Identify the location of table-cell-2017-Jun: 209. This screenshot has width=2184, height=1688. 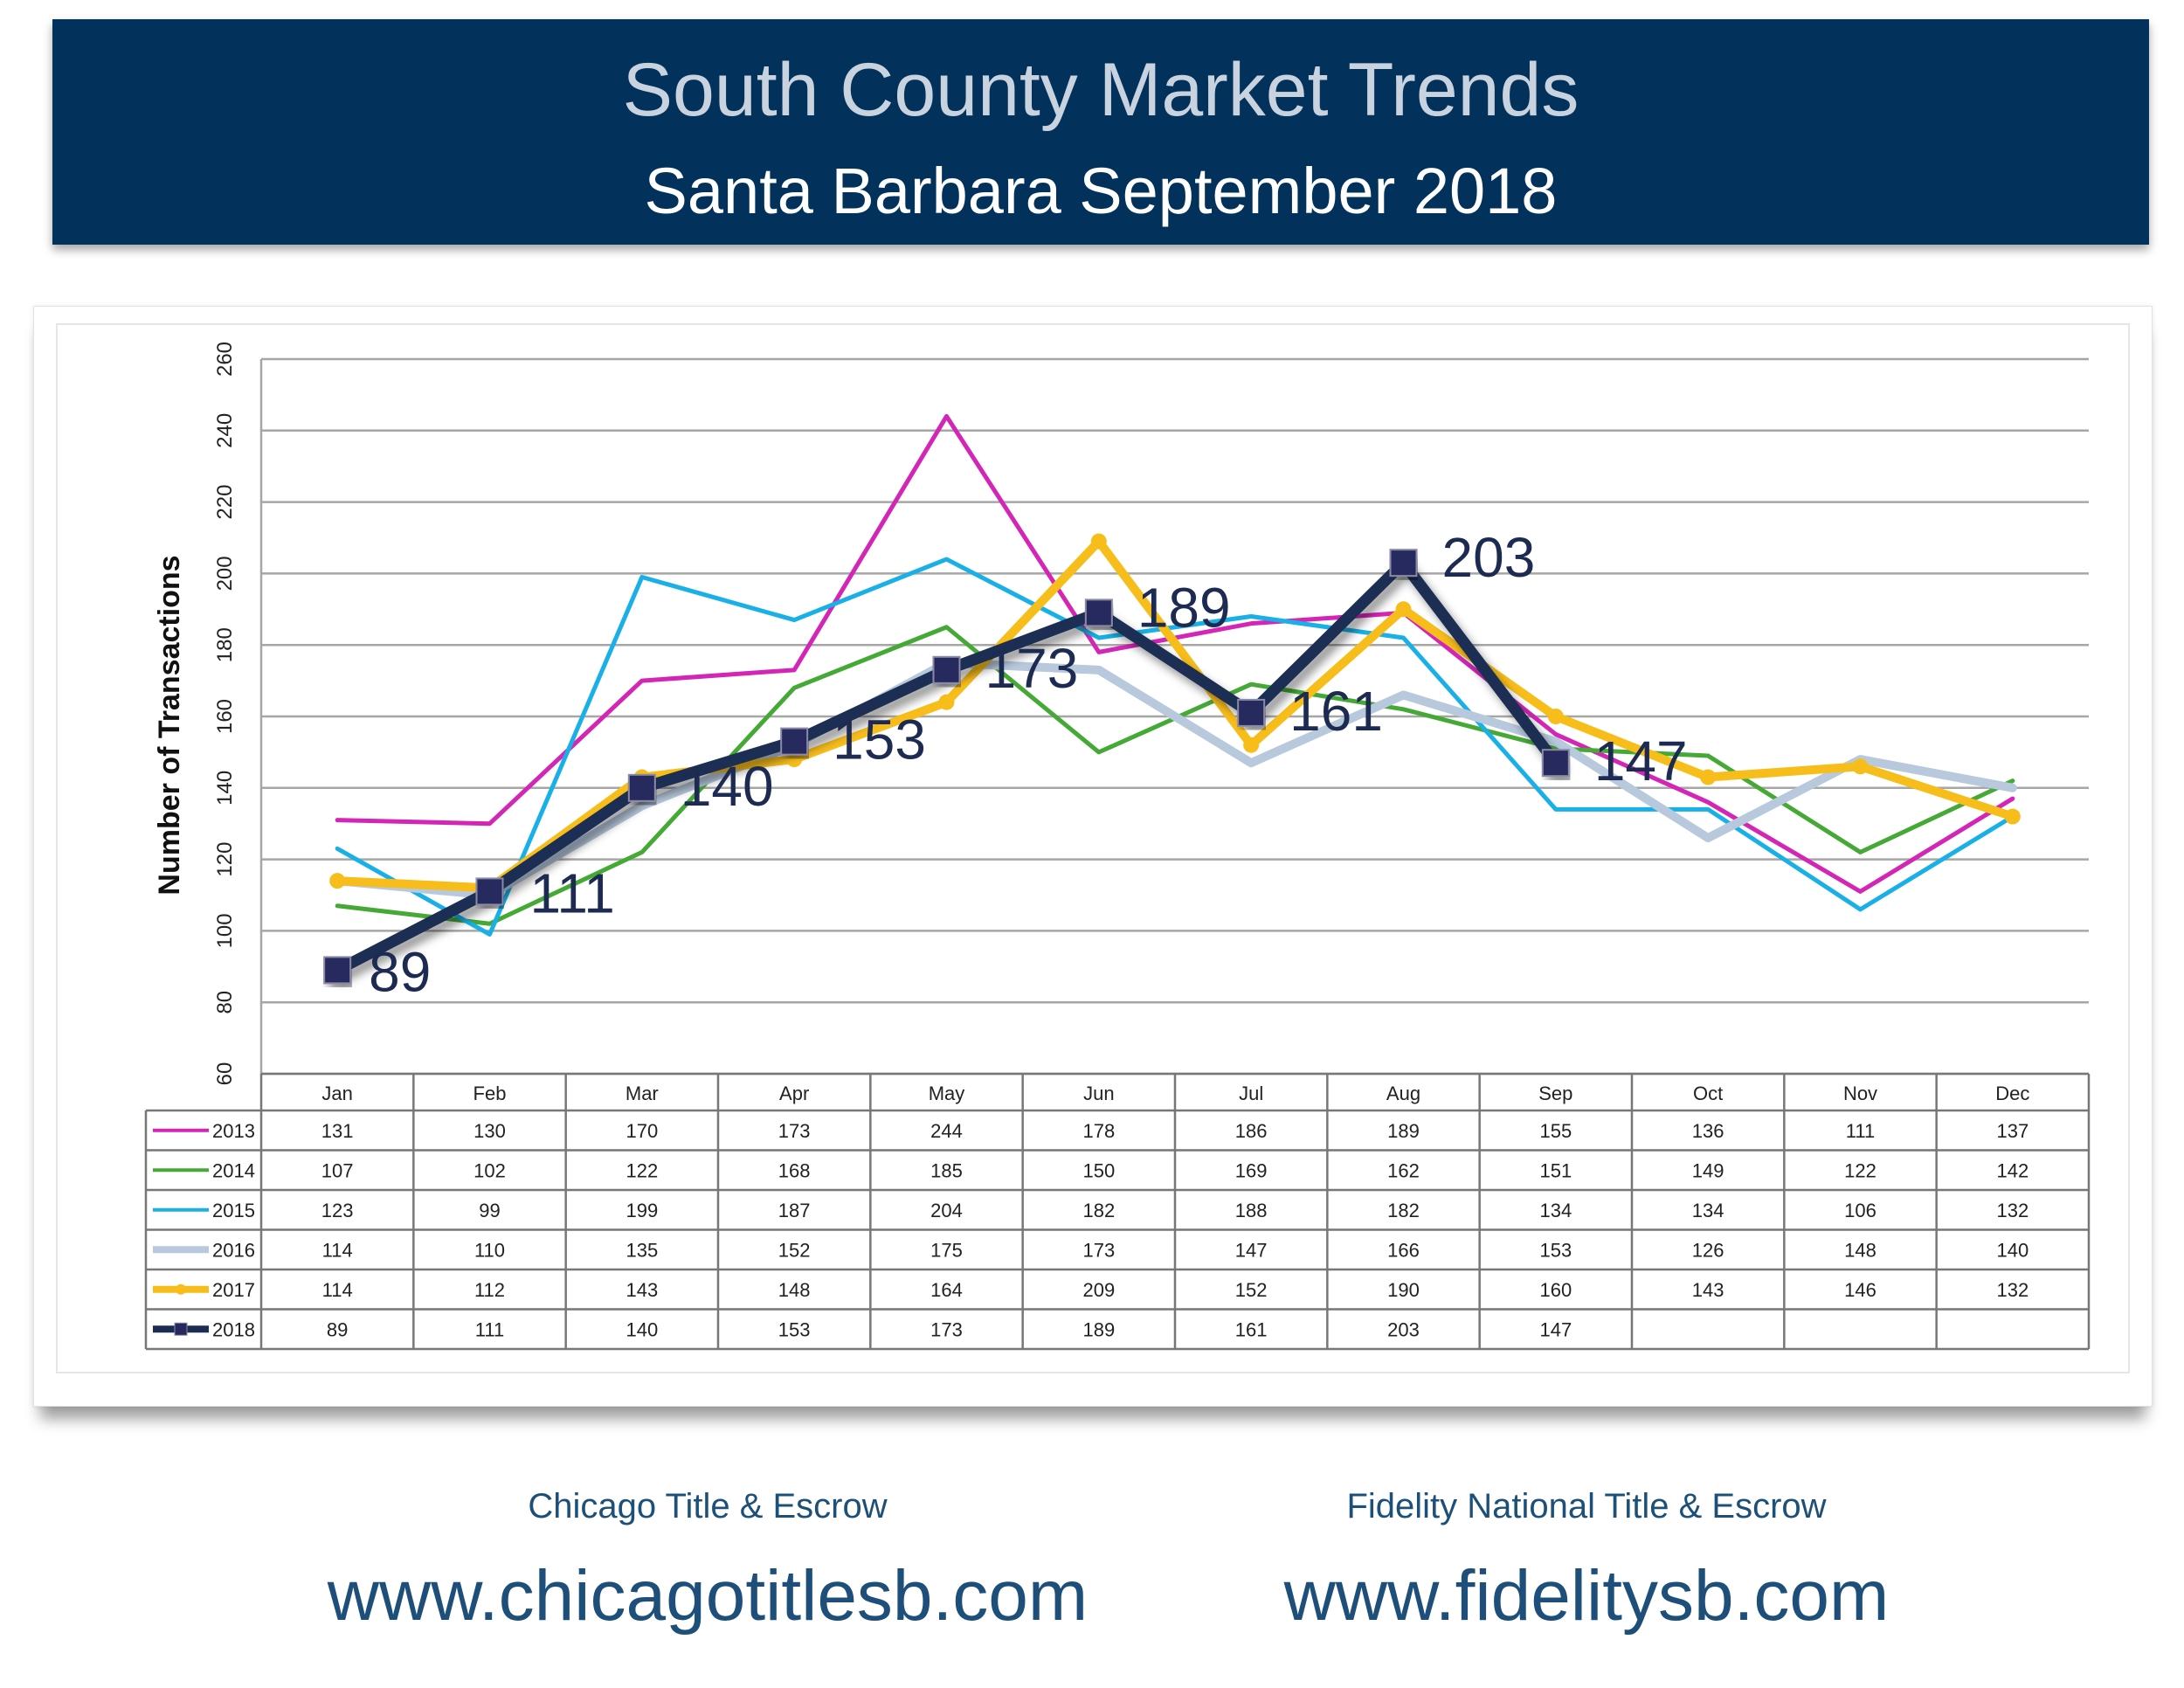
(1098, 1290).